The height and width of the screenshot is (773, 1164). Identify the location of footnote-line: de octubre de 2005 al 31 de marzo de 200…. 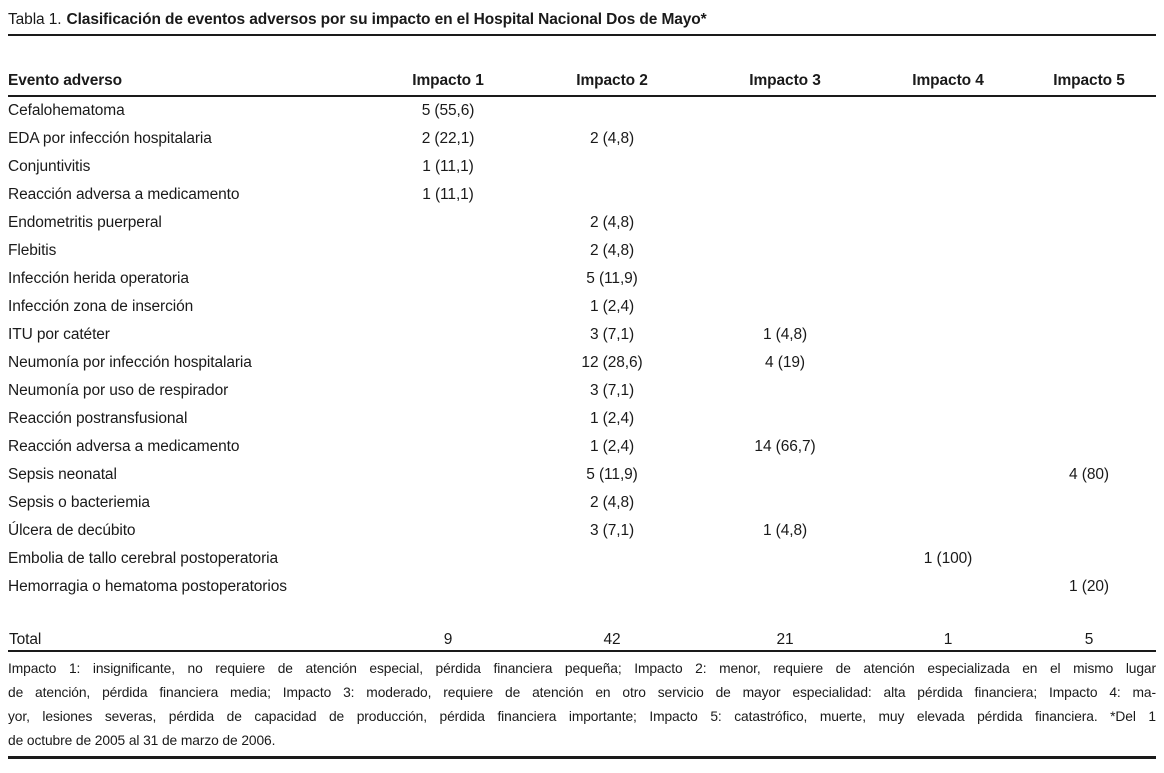
(142, 740).